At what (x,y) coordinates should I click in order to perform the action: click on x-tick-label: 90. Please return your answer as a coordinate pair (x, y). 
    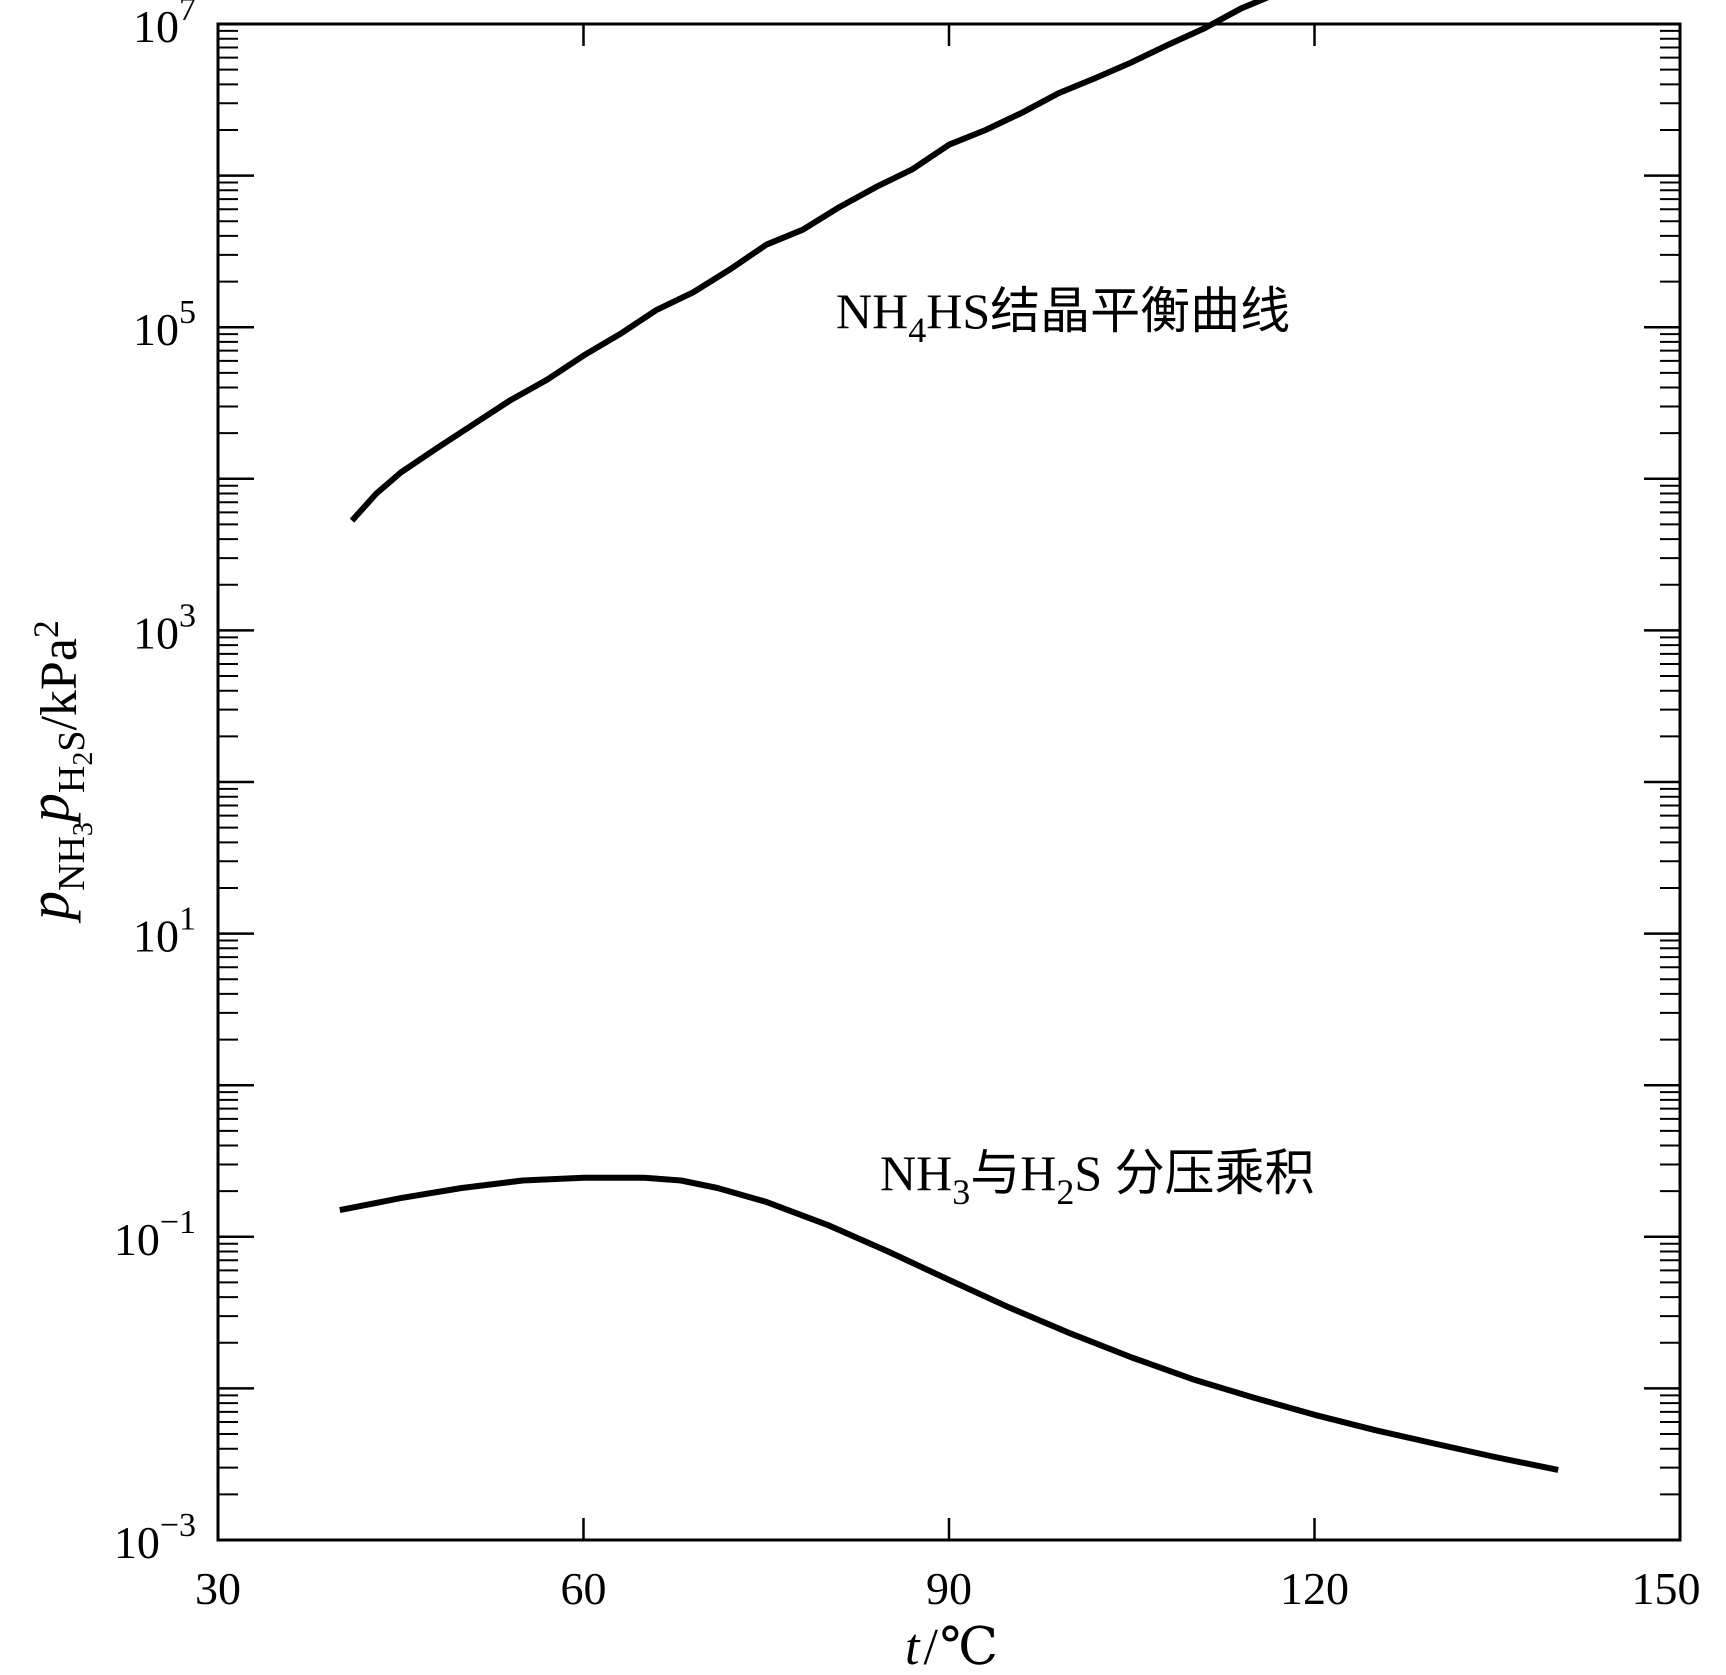
    Looking at the image, I should click on (949, 1588).